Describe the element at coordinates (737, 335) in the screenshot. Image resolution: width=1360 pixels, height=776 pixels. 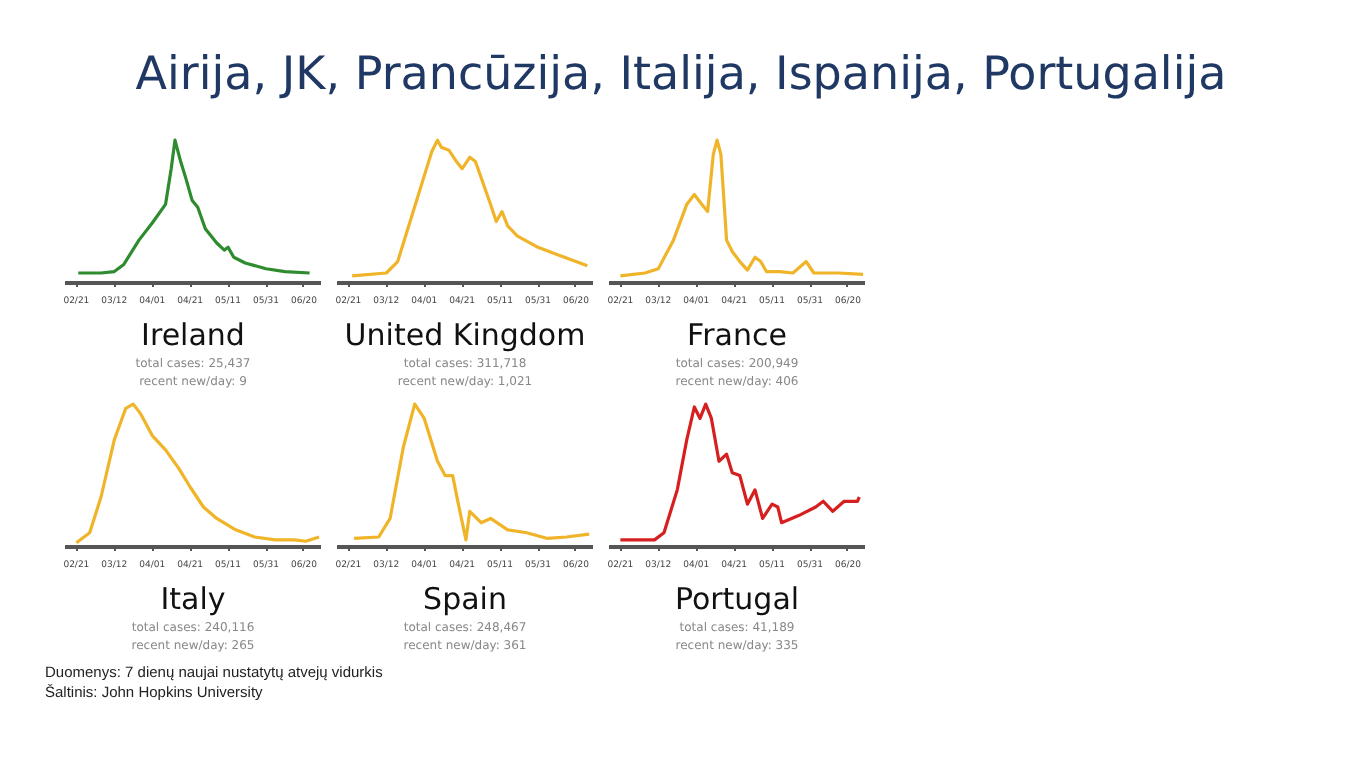
I see `text: France` at that location.